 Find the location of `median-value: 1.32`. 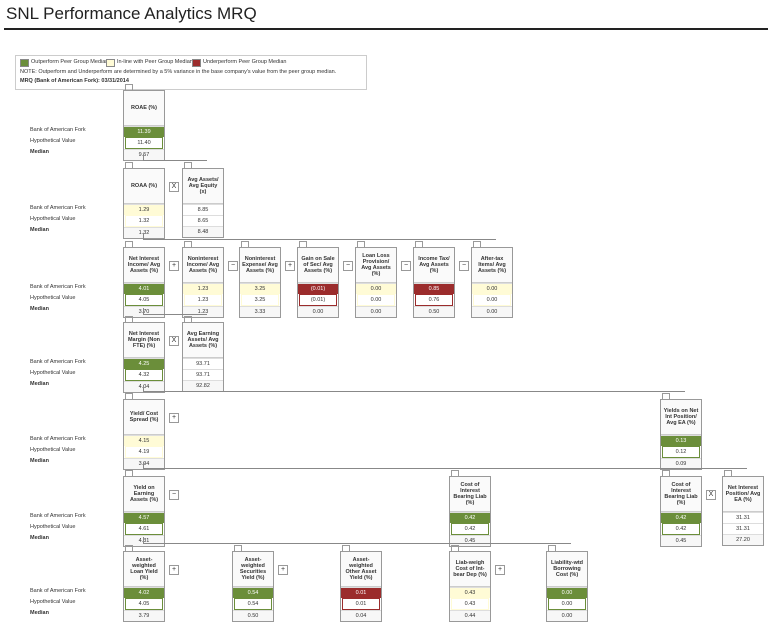

median-value: 1.32 is located at coordinates (144, 232).